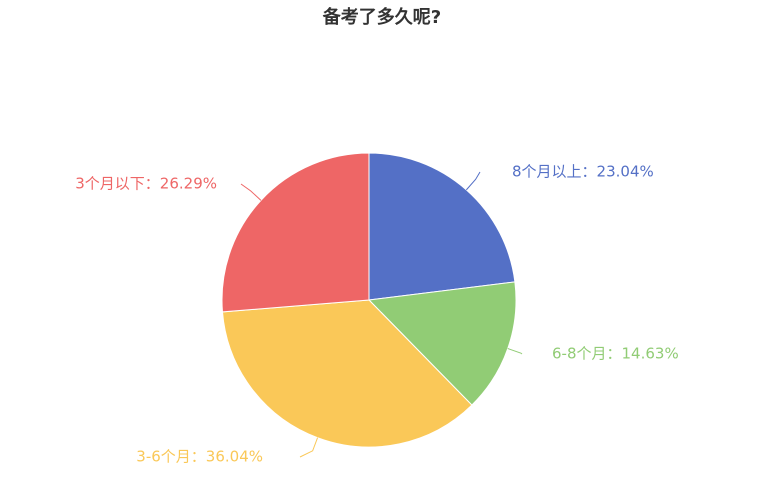 The height and width of the screenshot is (478, 764). What do you see at coordinates (199, 457) in the screenshot?
I see `slice-label: 3-6个月：36.04%` at bounding box center [199, 457].